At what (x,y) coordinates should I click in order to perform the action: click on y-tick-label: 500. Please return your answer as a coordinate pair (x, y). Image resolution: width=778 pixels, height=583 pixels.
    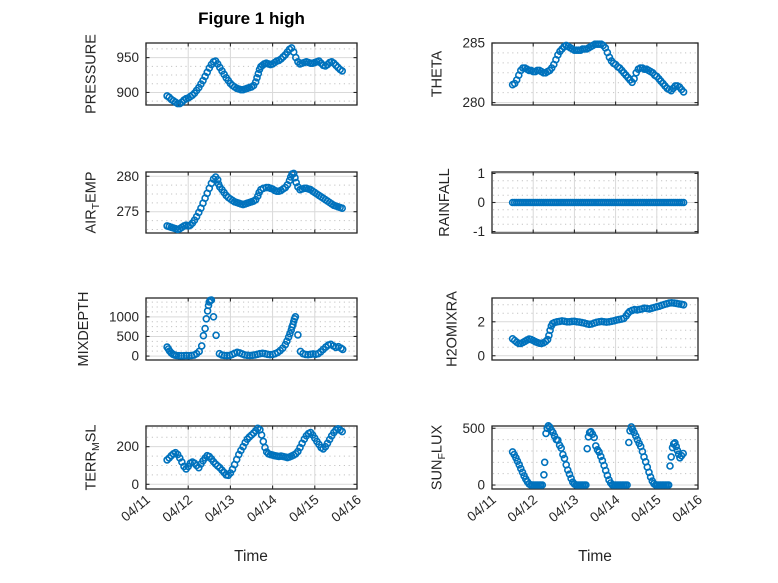
    Looking at the image, I should click on (473, 428).